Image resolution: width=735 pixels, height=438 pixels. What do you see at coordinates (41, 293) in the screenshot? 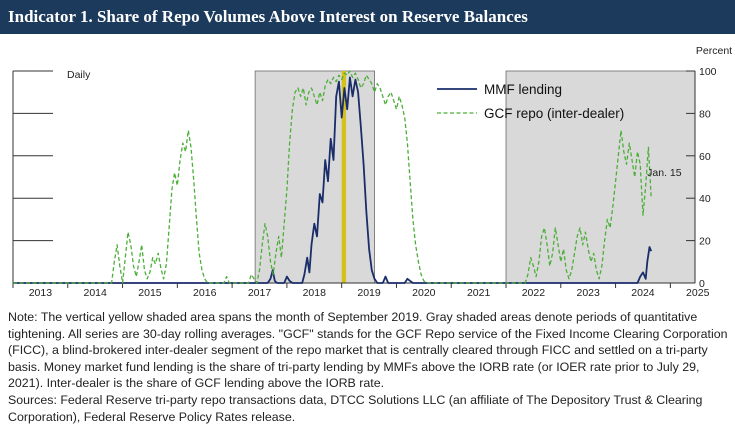
I see `x-tick-label-2013: 2013` at bounding box center [41, 293].